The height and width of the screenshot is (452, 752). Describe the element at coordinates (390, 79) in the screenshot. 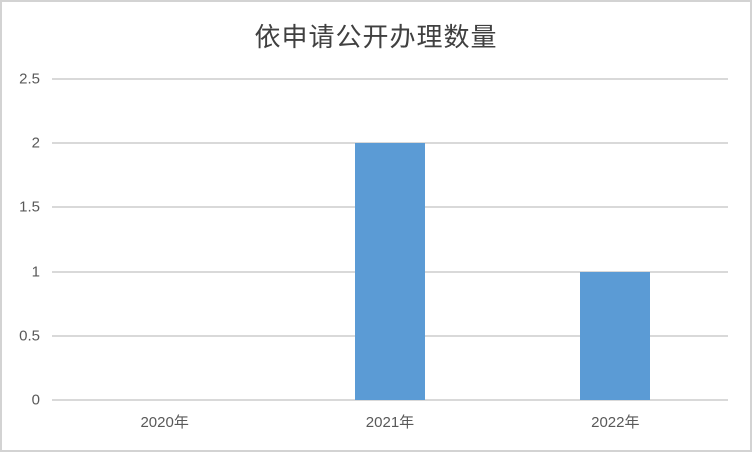

I see `gridline` at that location.